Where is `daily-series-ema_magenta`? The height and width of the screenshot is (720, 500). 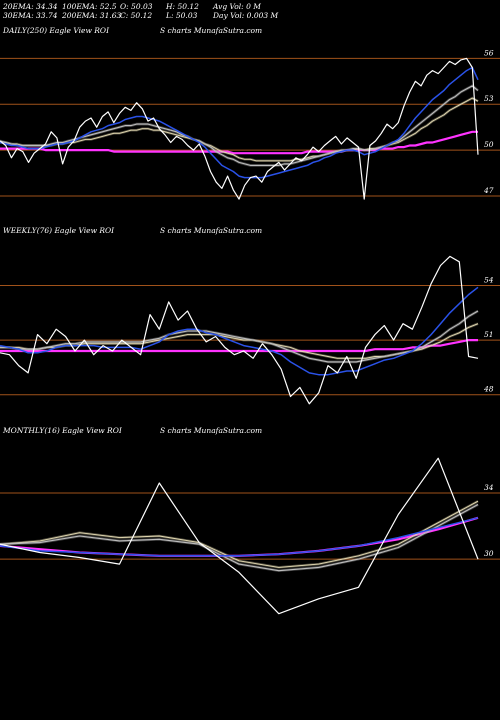 daily-series-ema_magenta is located at coordinates (239, 142).